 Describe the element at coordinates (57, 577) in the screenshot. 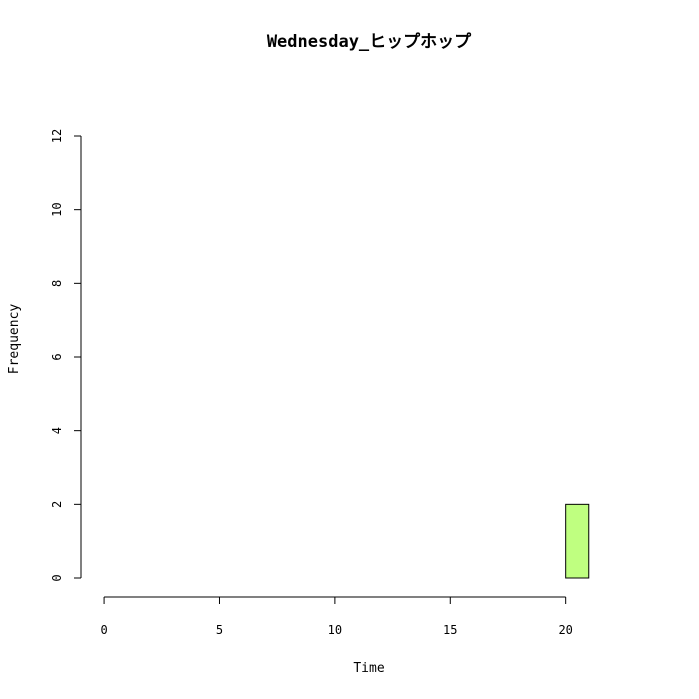

I see `y-tick-label-0: 0` at that location.